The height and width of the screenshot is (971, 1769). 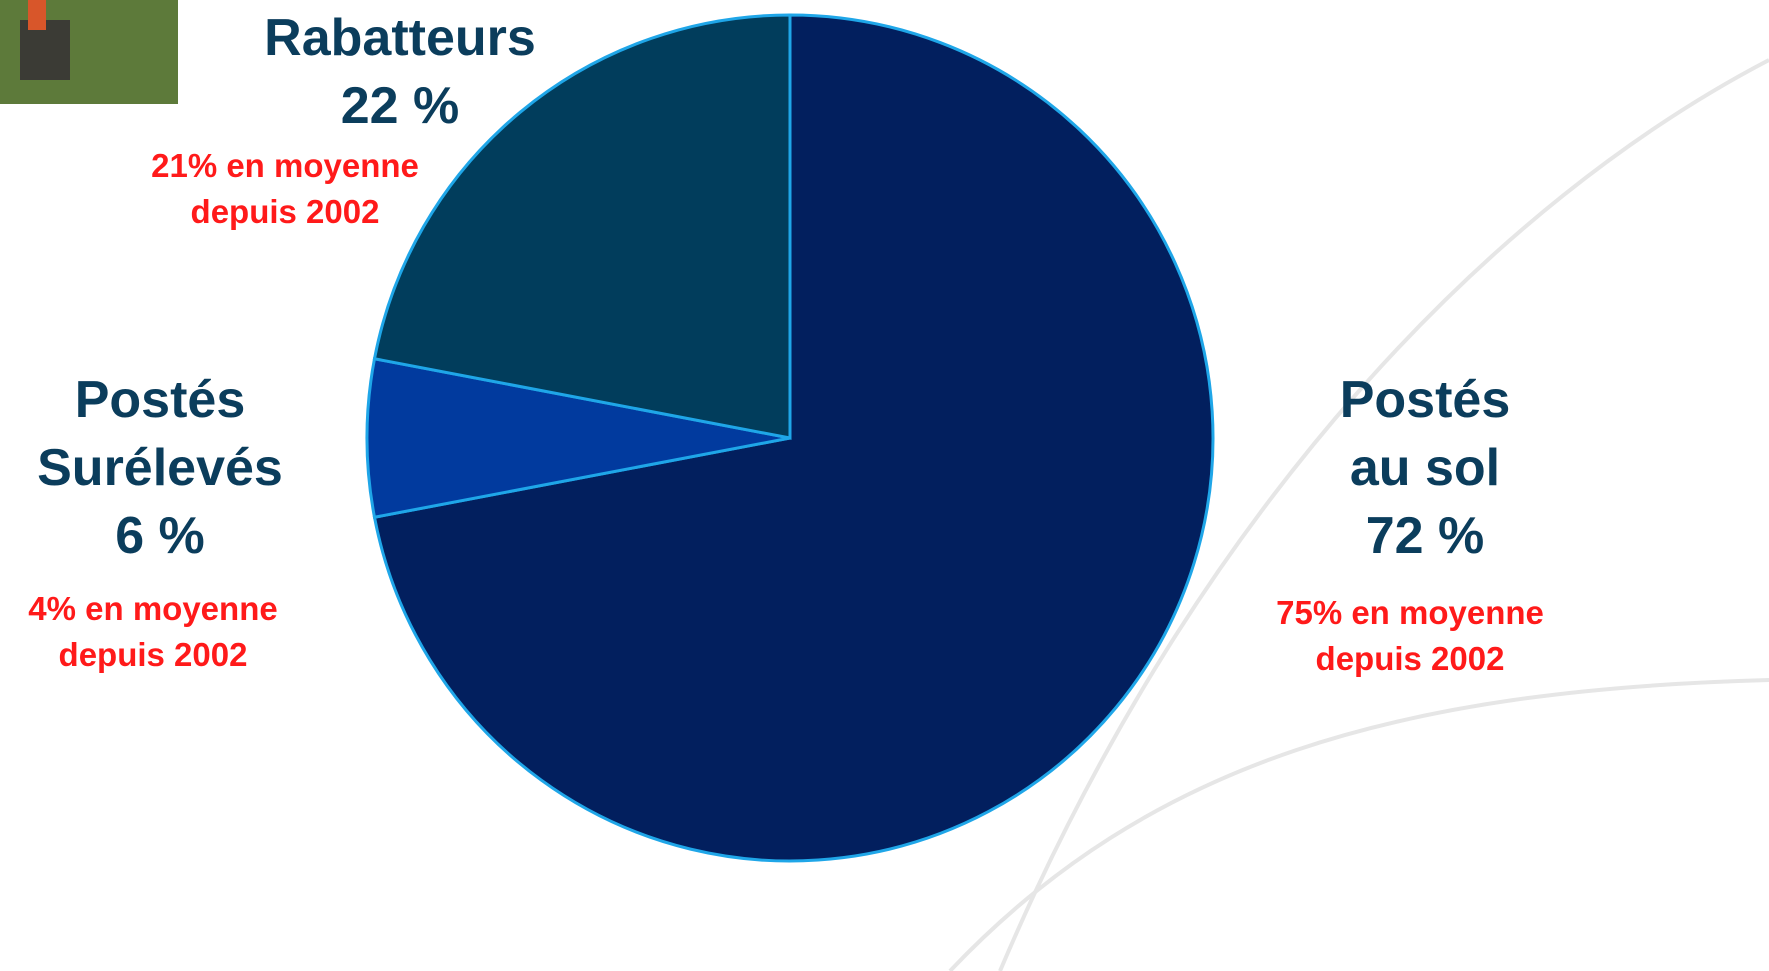 I want to click on value-label: 22 %, so click(x=400, y=106).